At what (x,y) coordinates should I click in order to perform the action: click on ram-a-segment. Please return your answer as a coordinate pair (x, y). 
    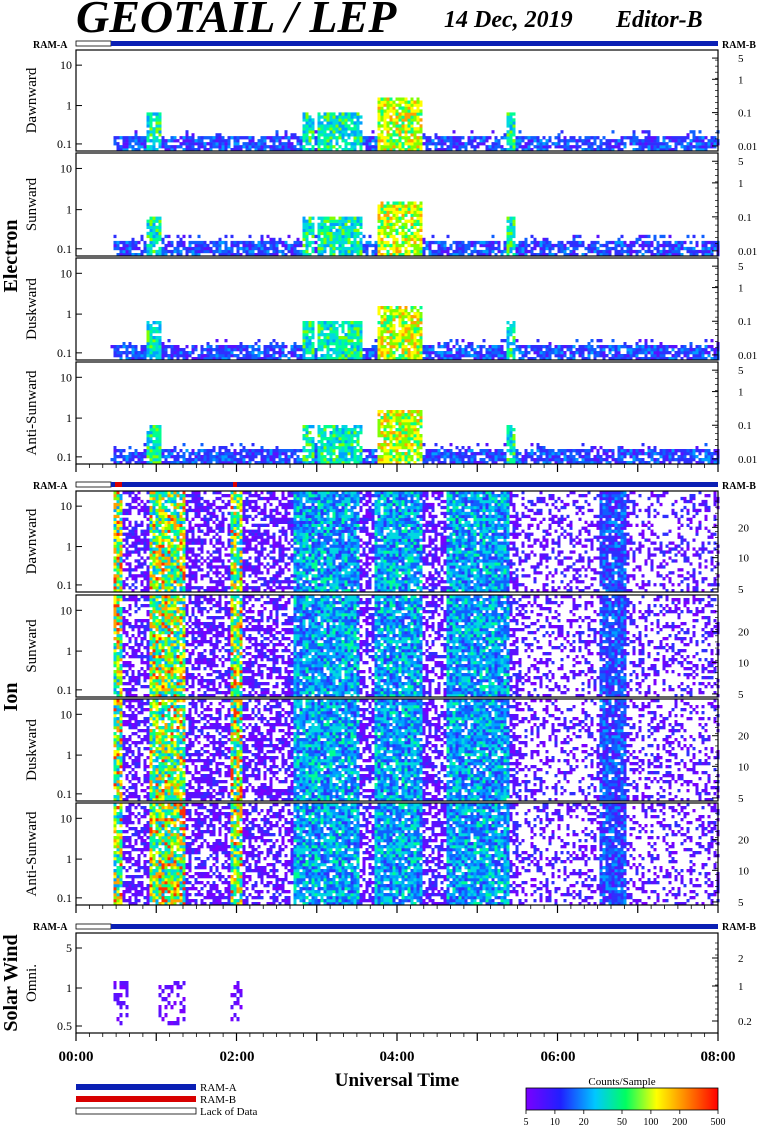
    Looking at the image, I should click on (414, 43).